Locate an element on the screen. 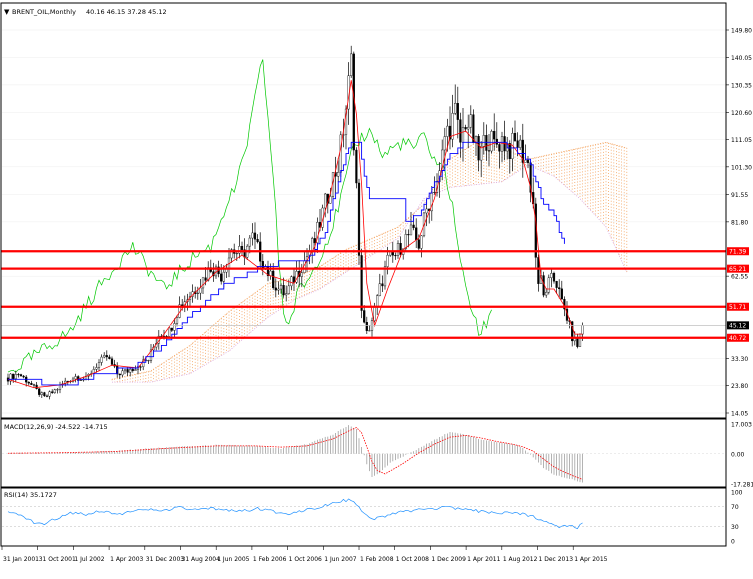 This screenshot has height=579, width=753. rsi-pane: 100 70 30 0 RSI(14) 35.1727 is located at coordinates (371, 517).